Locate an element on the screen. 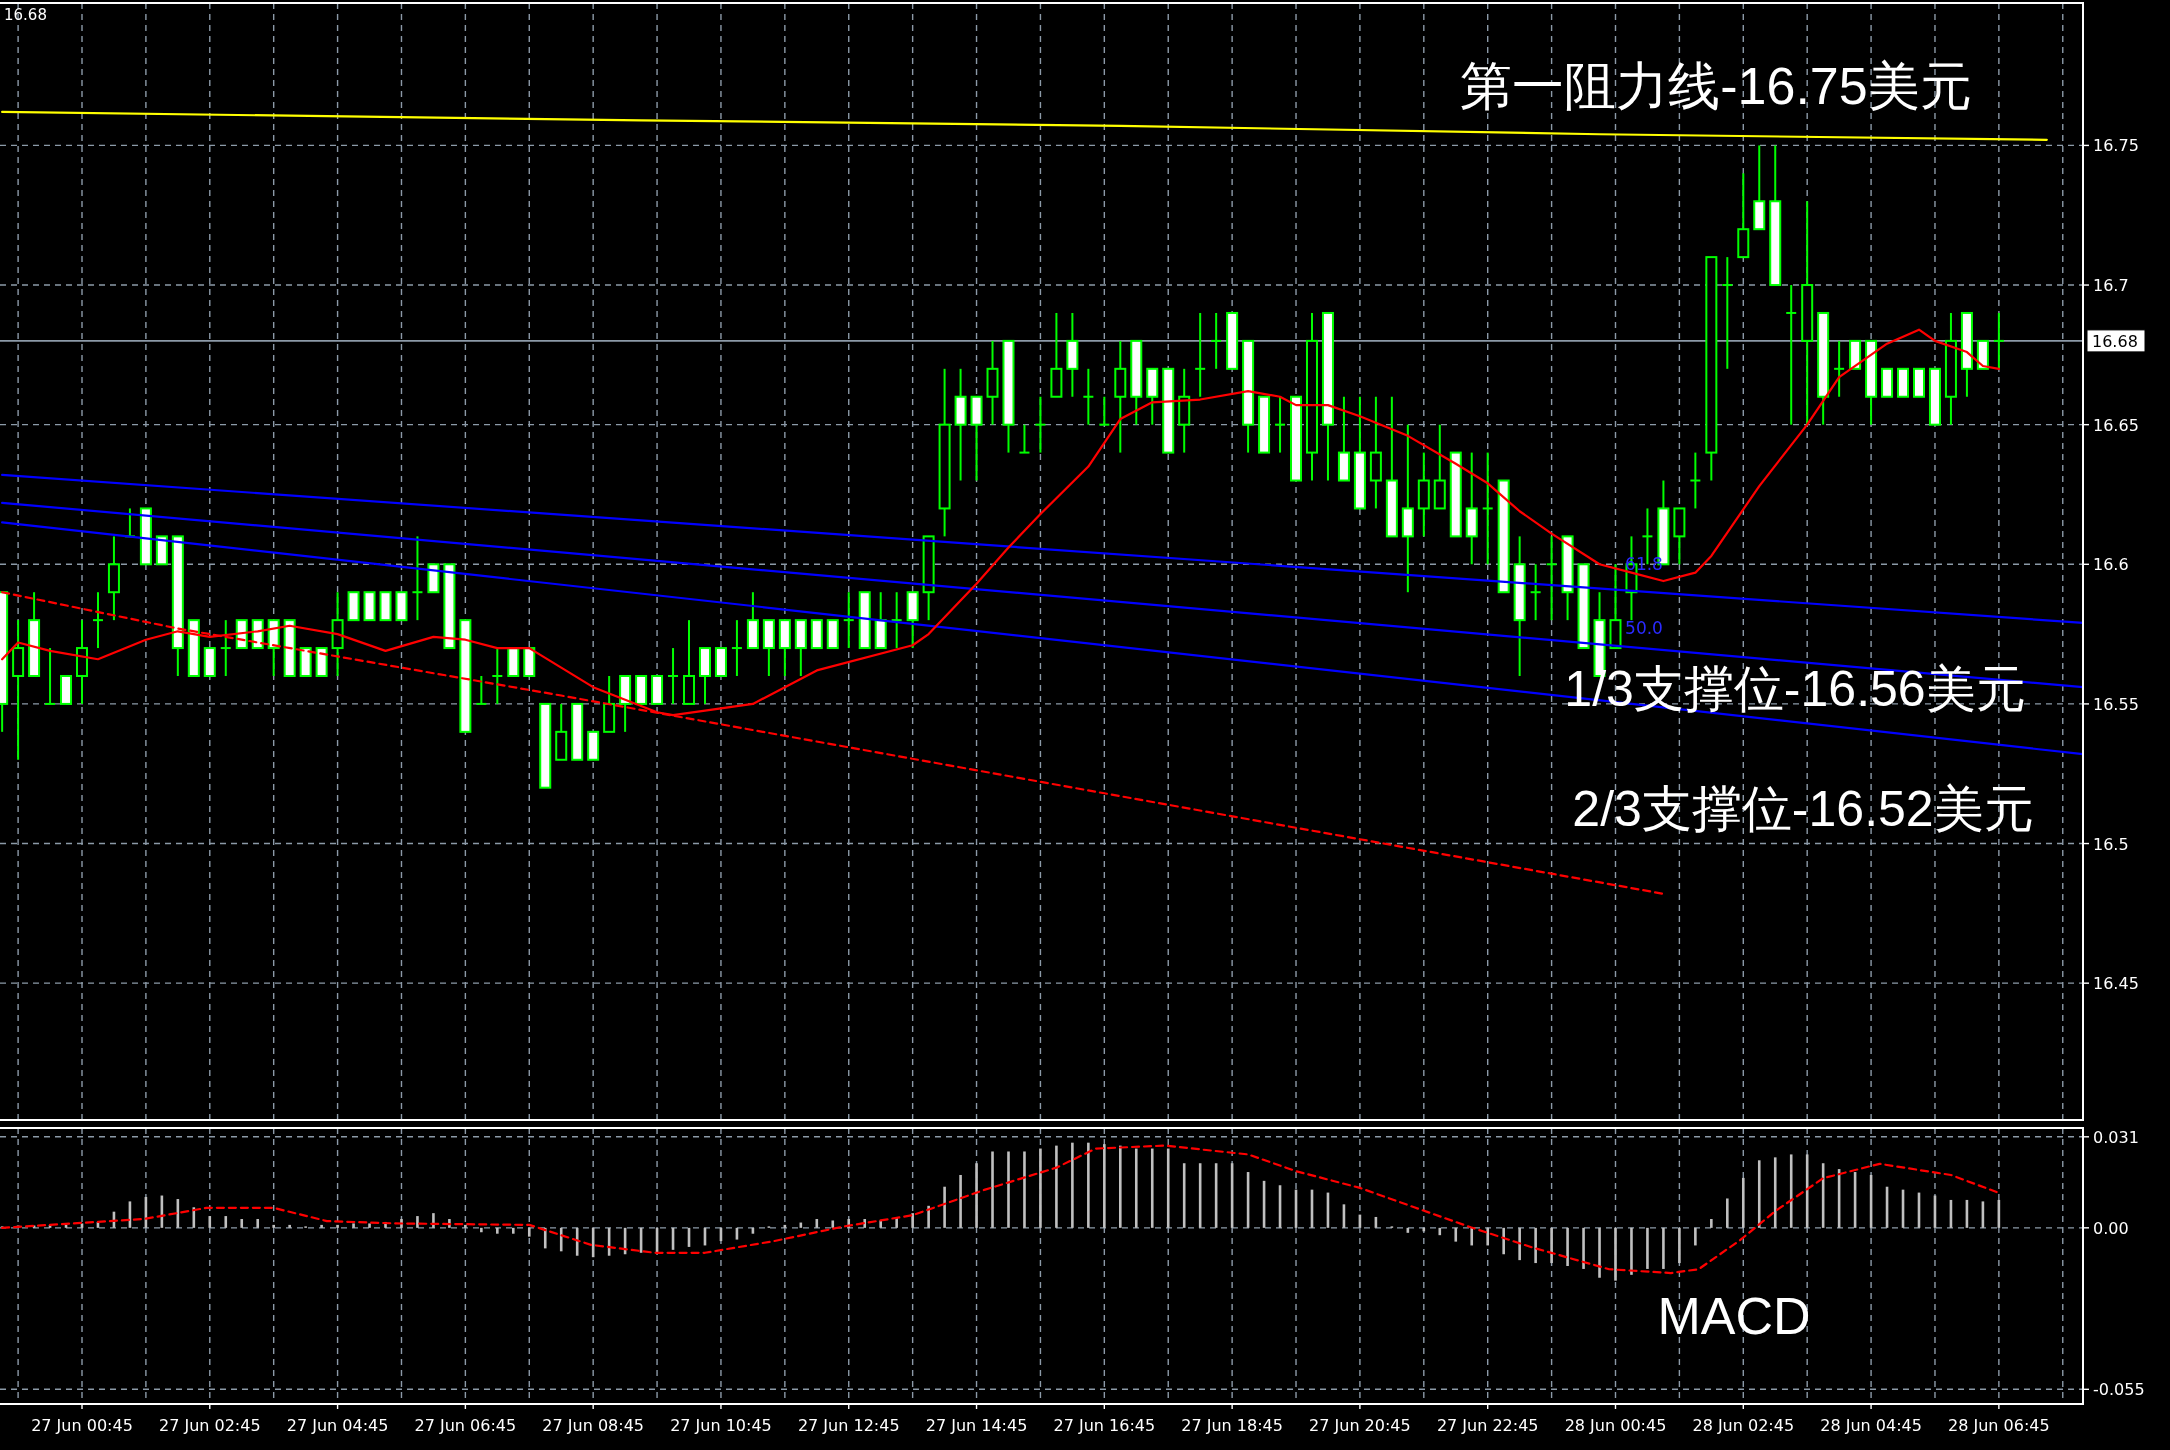 The width and height of the screenshot is (2170, 1450). y-tick-label: 16.45 is located at coordinates (2116, 984).